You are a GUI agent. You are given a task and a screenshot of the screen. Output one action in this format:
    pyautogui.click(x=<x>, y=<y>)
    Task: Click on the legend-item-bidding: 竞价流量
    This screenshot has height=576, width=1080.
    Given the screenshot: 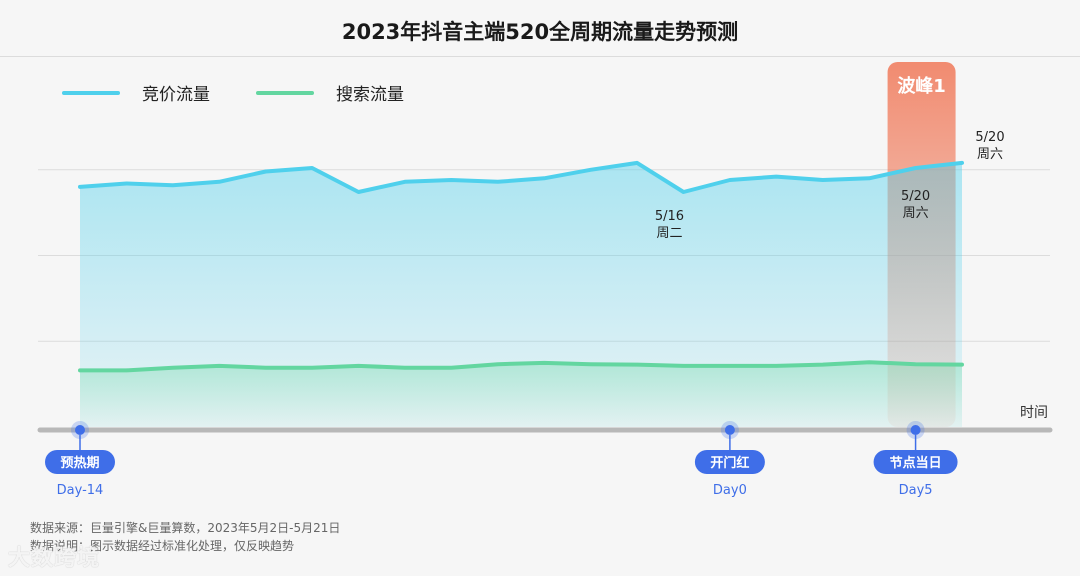 What is the action you would take?
    pyautogui.click(x=136, y=92)
    